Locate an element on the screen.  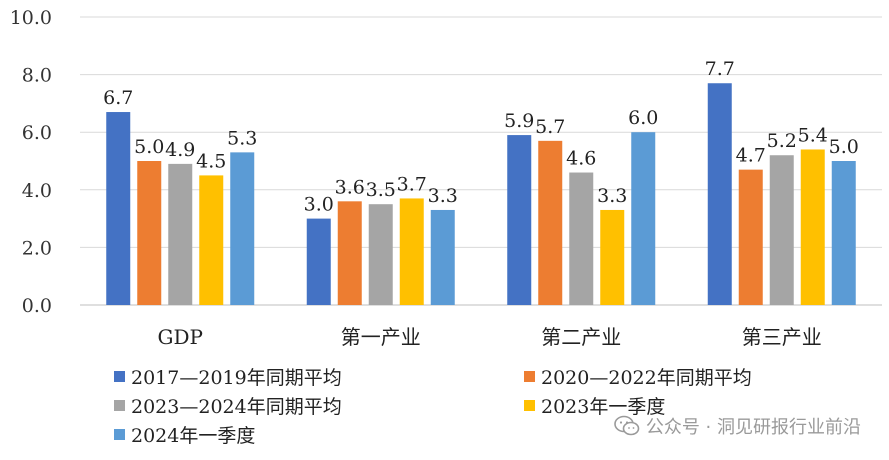
legend-item: 2023年一季度 is located at coordinates (594, 405).